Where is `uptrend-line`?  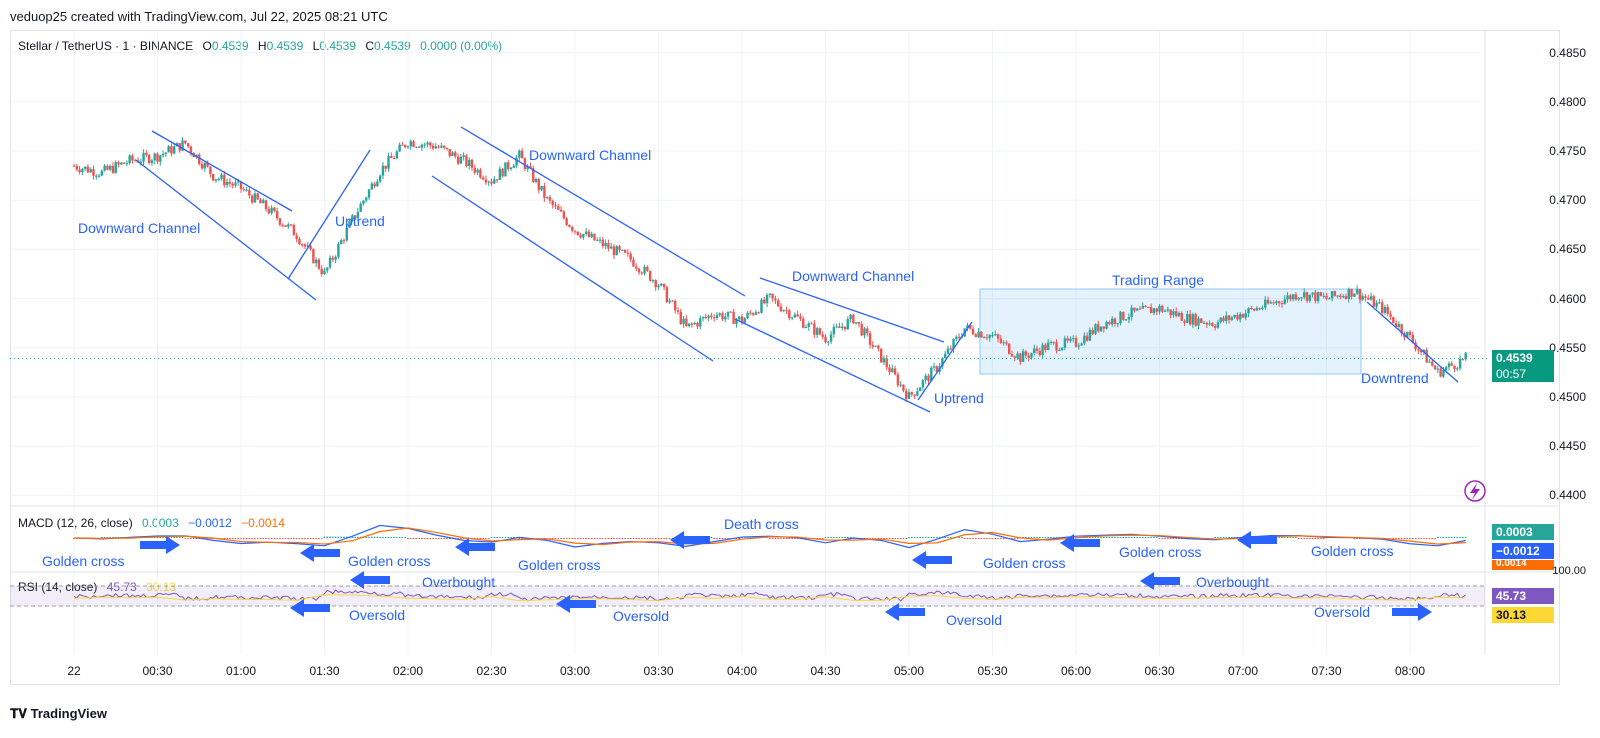
uptrend-line is located at coordinates (329, 214).